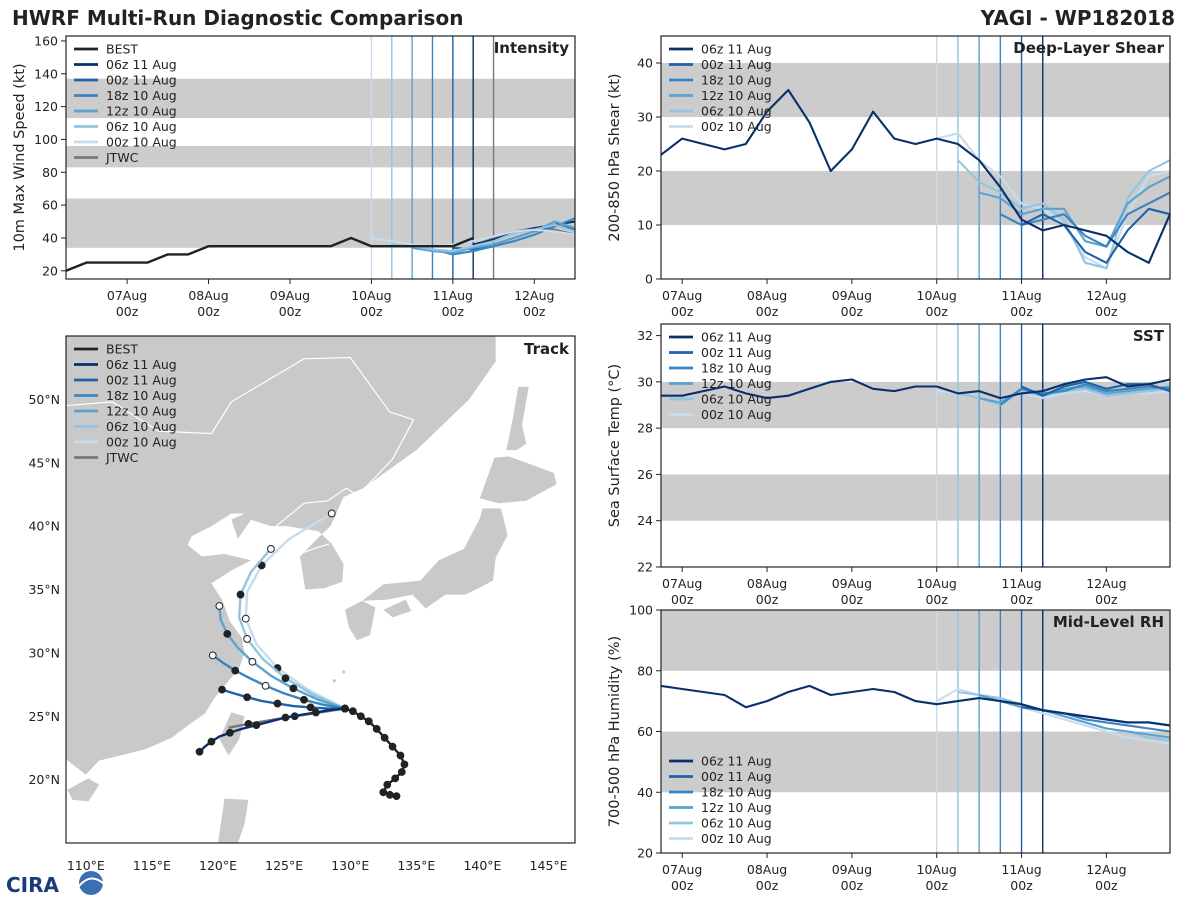 The height and width of the screenshot is (900, 1200). What do you see at coordinates (937, 583) in the screenshot?
I see `sst-xtick-label: 10Aug` at bounding box center [937, 583].